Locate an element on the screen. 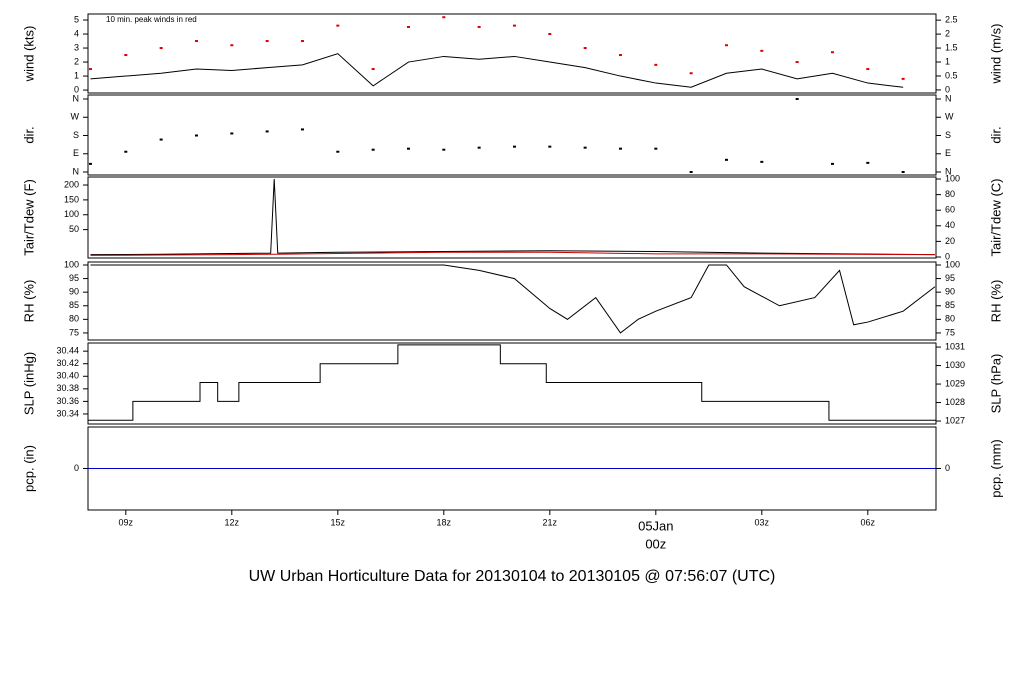 Image resolution: width=1024 pixels, height=700 pixels. x-tick-label: 00z is located at coordinates (655, 543).